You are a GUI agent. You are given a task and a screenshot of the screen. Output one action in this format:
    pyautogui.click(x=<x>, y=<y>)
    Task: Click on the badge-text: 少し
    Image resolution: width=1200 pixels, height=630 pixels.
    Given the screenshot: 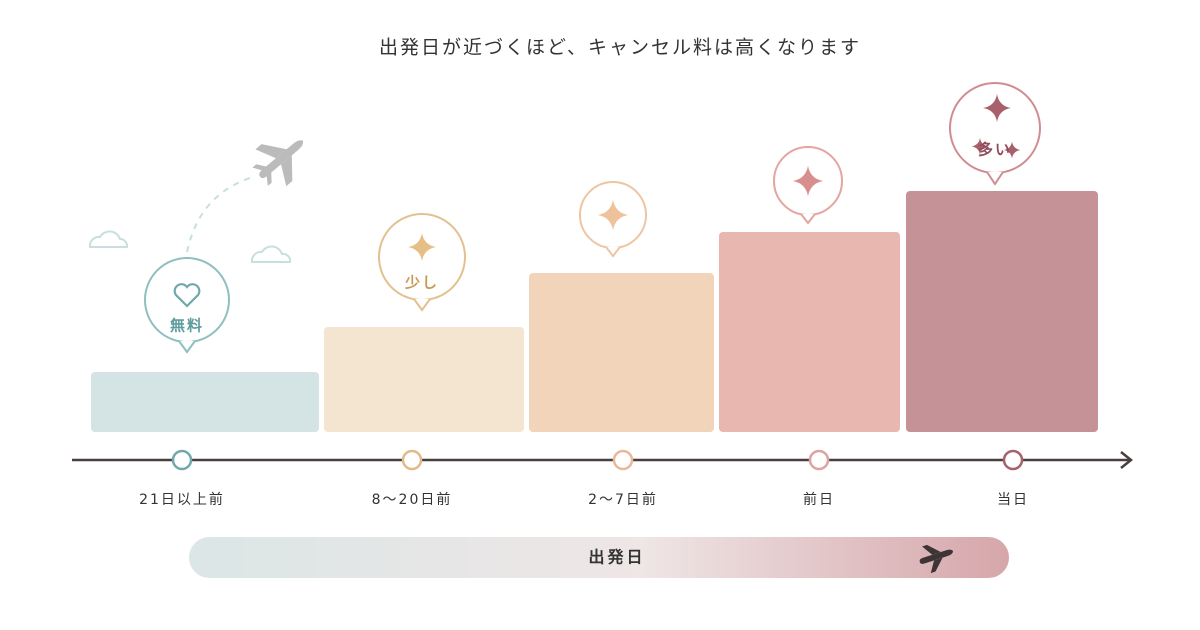 What is the action you would take?
    pyautogui.click(x=421, y=283)
    